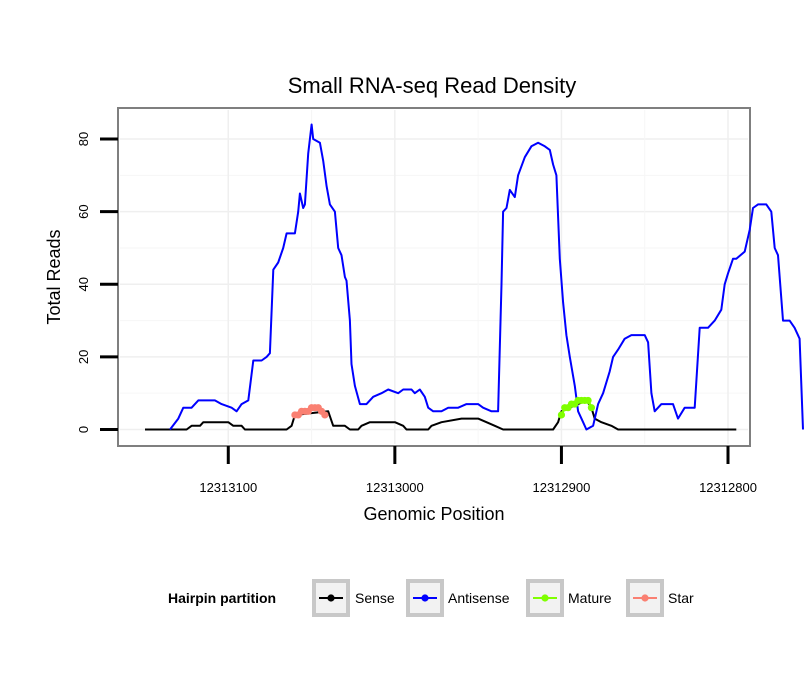  I want to click on legend-key-point-mature, so click(545, 598).